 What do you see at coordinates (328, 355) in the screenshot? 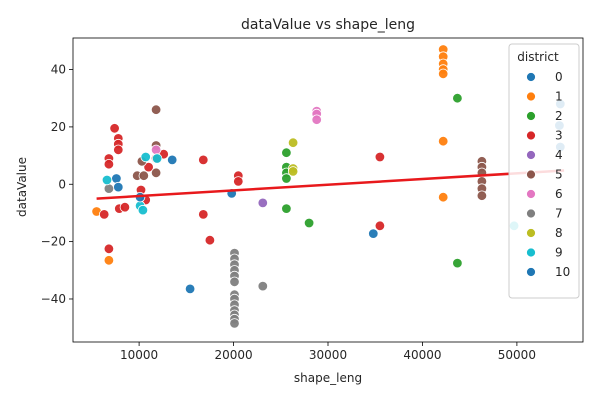
I see `x-tick-label: 30000` at bounding box center [328, 355].